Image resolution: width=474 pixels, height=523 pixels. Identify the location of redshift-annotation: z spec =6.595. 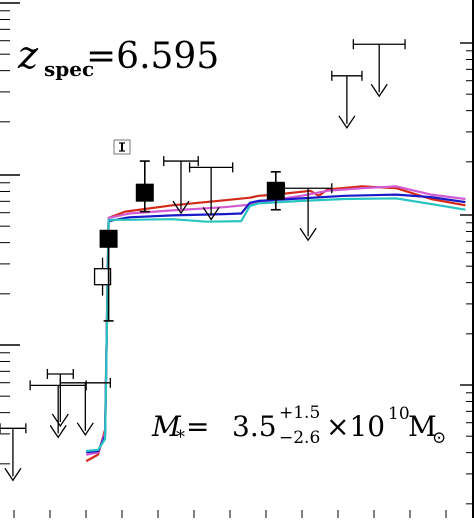
(118, 57).